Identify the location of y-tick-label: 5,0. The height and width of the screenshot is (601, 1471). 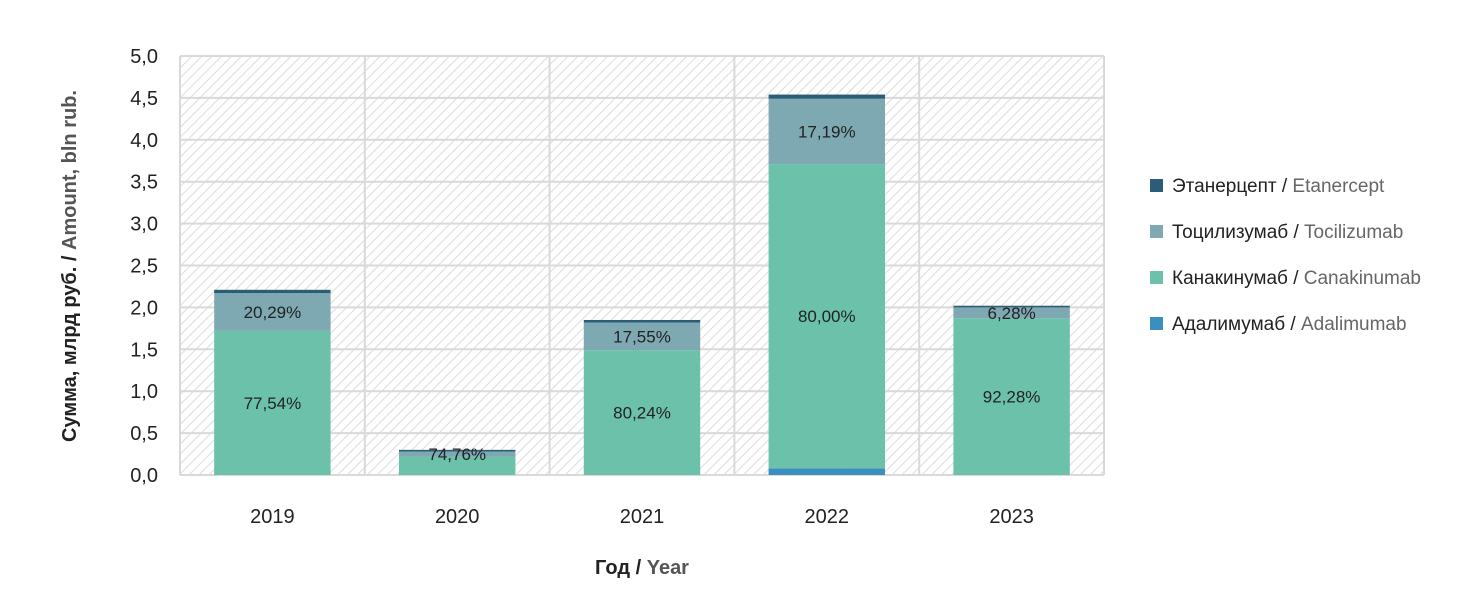
(144, 57).